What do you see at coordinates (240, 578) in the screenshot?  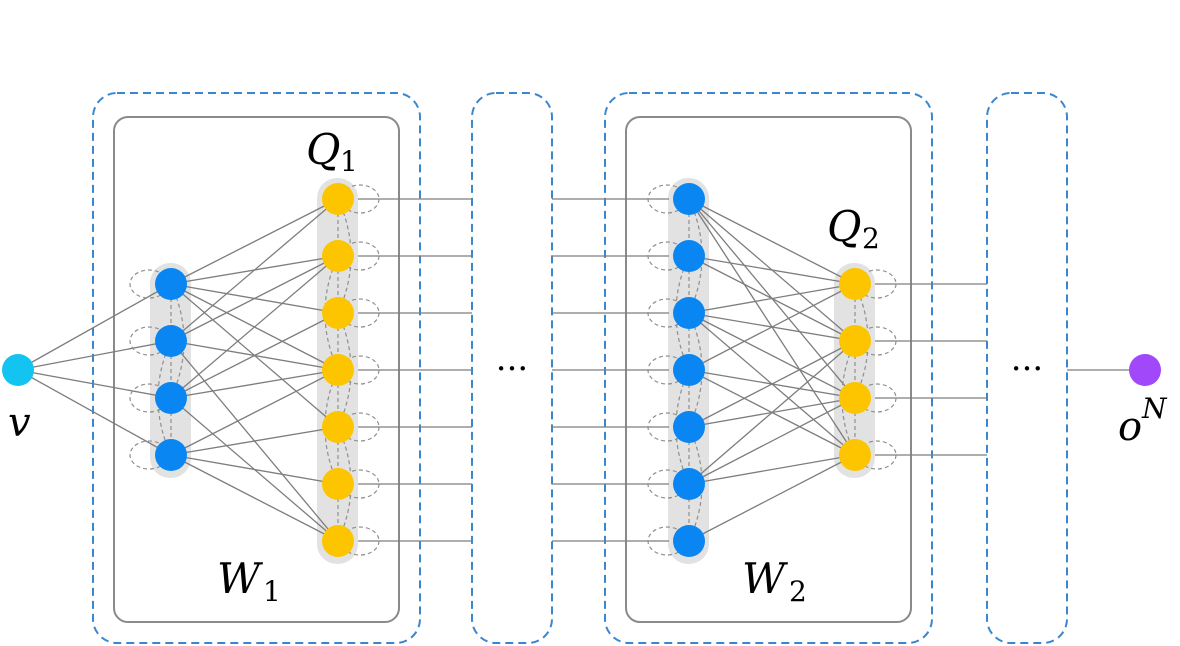 I see `w1-label: W` at bounding box center [240, 578].